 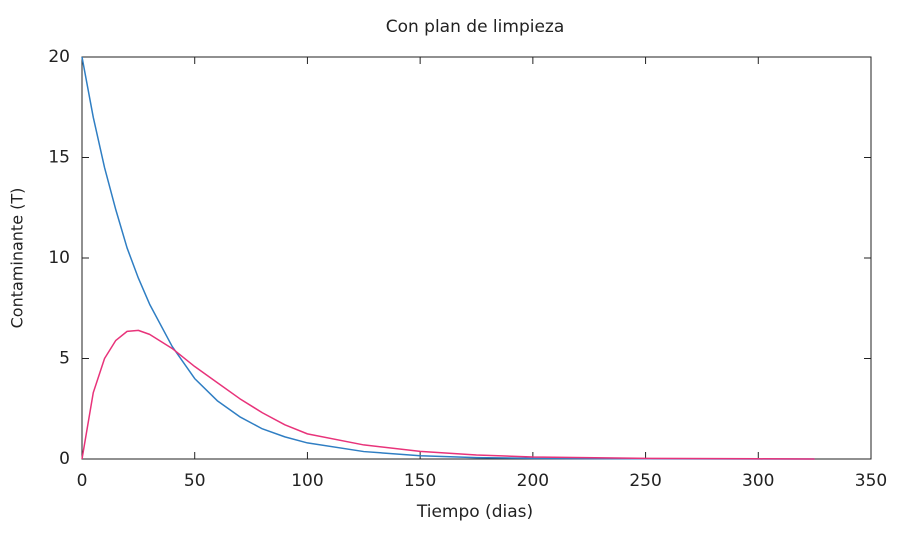 I want to click on y-tick-label: 5, so click(x=64, y=359).